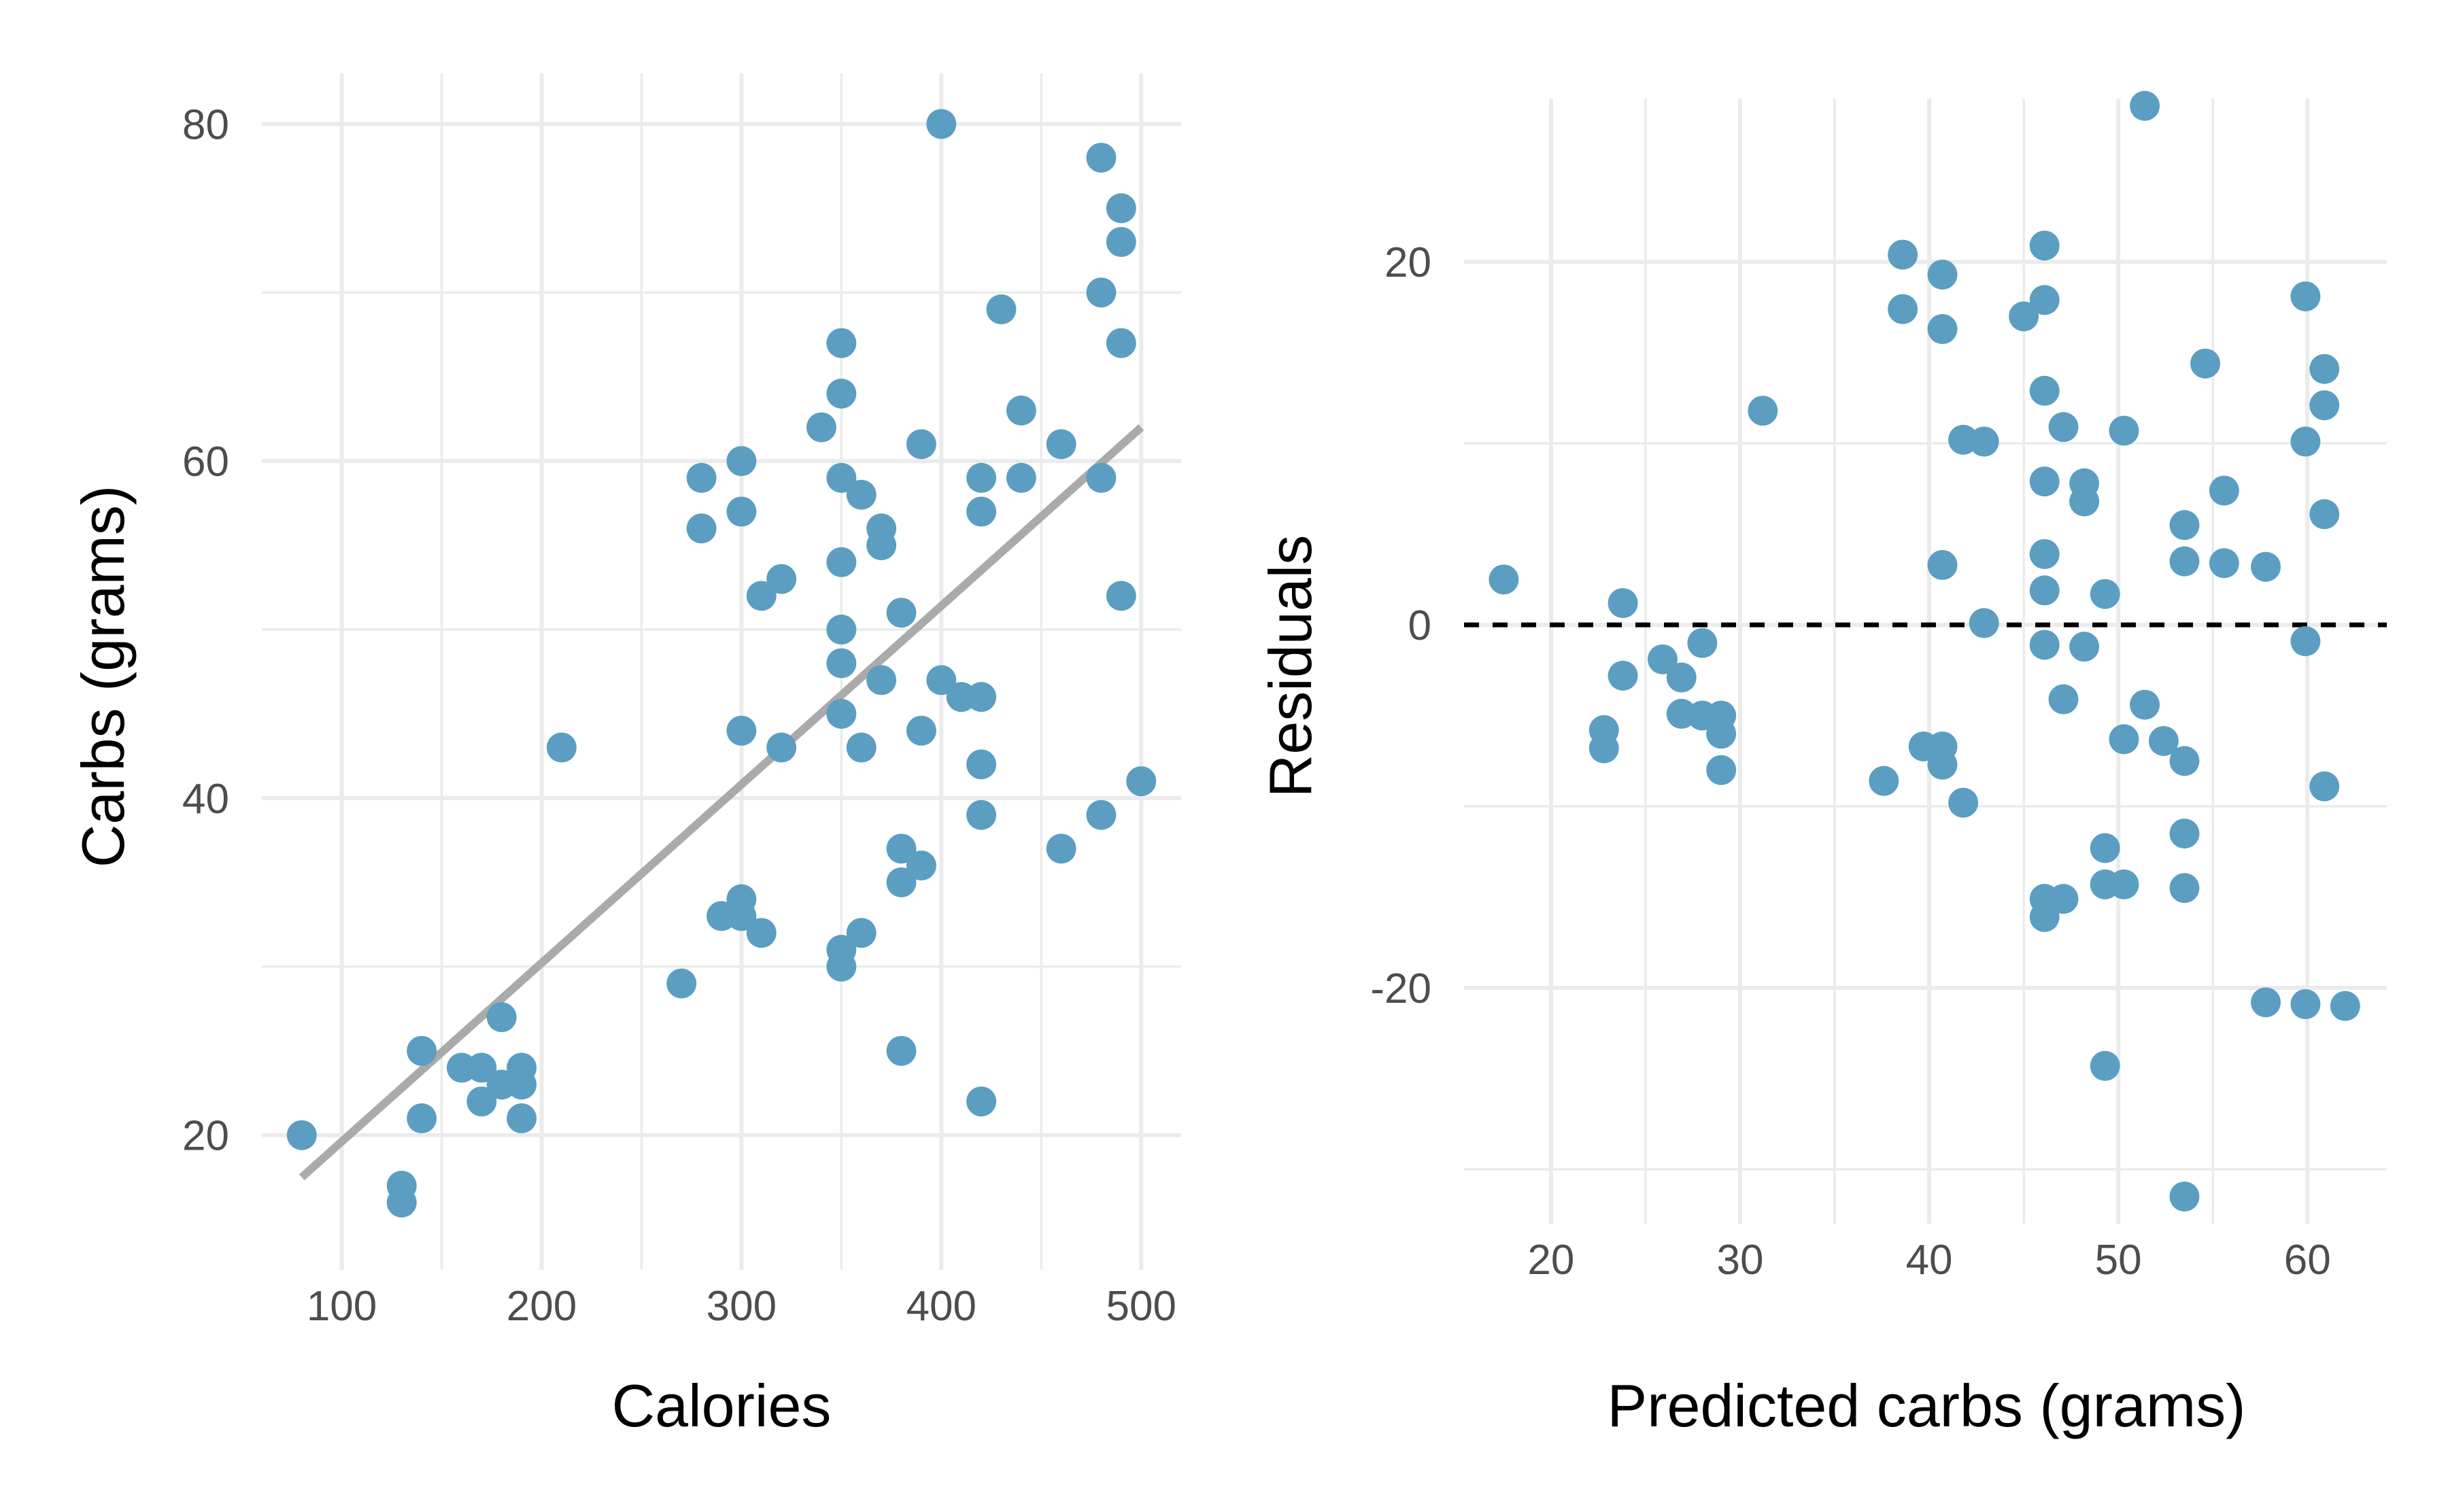 This screenshot has width=2448, height=1512. What do you see at coordinates (1141, 1306) in the screenshot?
I see `x-tick-label: 500` at bounding box center [1141, 1306].